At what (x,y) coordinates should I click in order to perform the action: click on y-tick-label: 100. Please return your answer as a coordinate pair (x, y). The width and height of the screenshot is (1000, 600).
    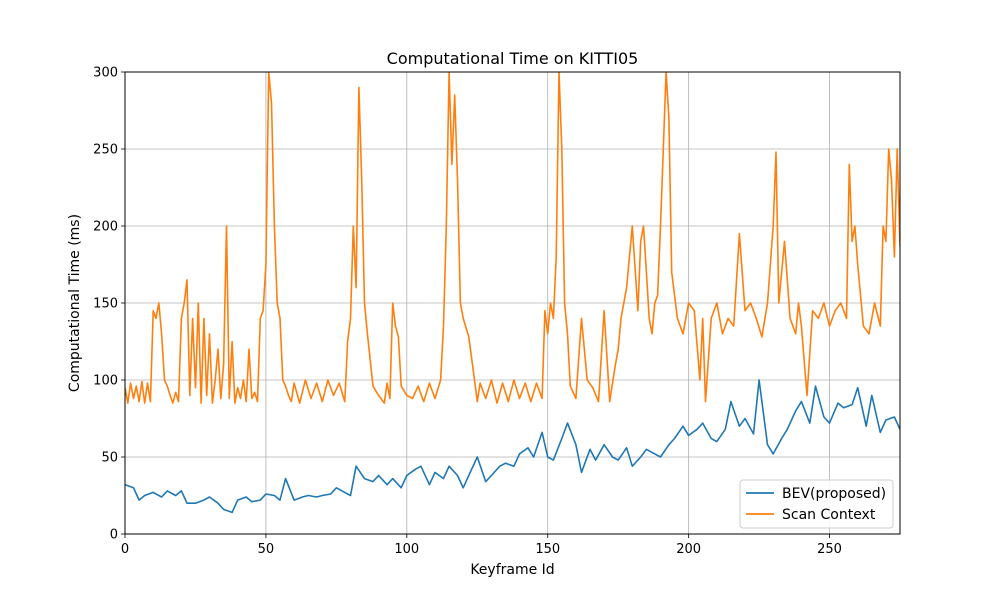
    Looking at the image, I should click on (105, 381).